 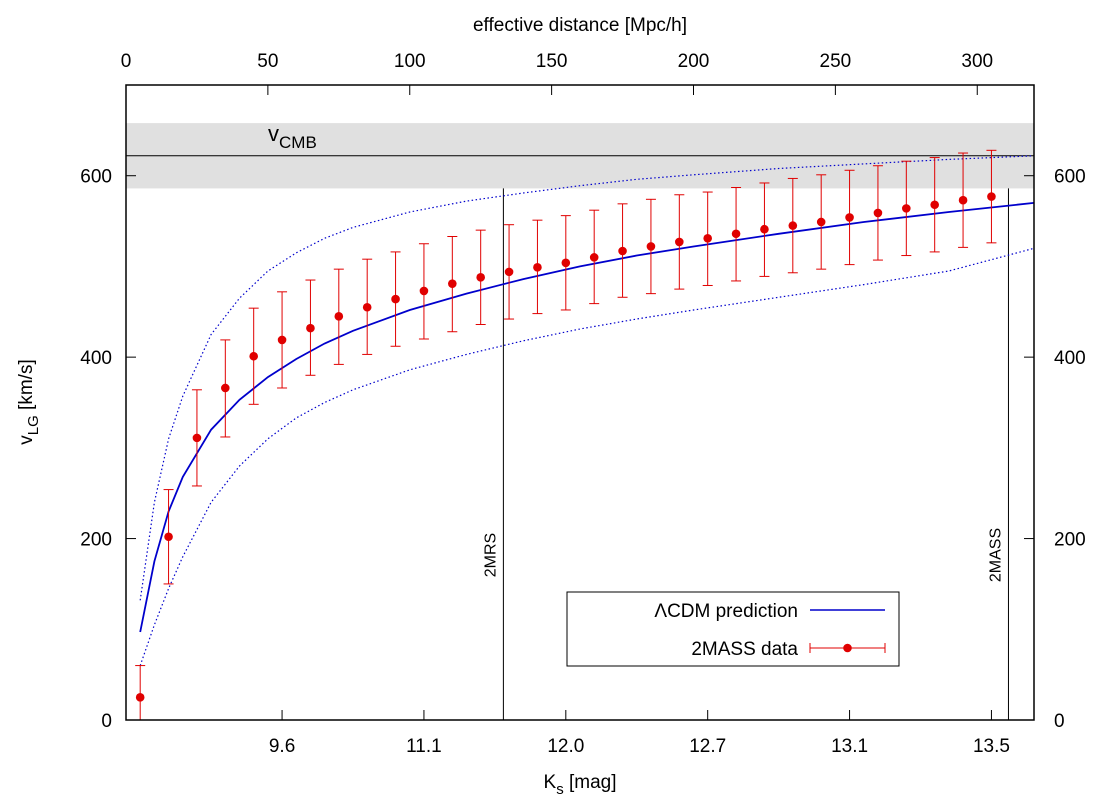 I want to click on top-tick-label: 300, so click(x=977, y=61).